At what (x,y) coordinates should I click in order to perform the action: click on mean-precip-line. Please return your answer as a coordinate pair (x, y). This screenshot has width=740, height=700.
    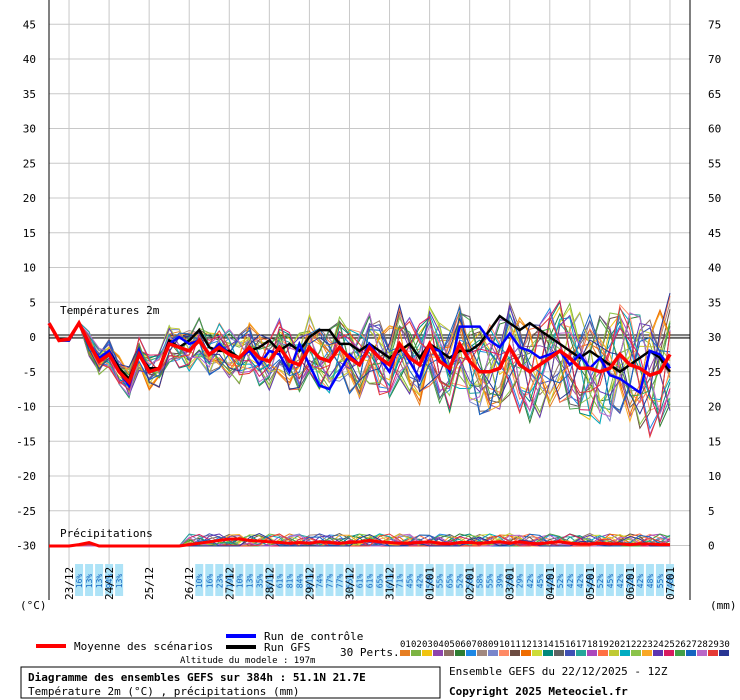
    Looking at the image, I should click on (359, 542).